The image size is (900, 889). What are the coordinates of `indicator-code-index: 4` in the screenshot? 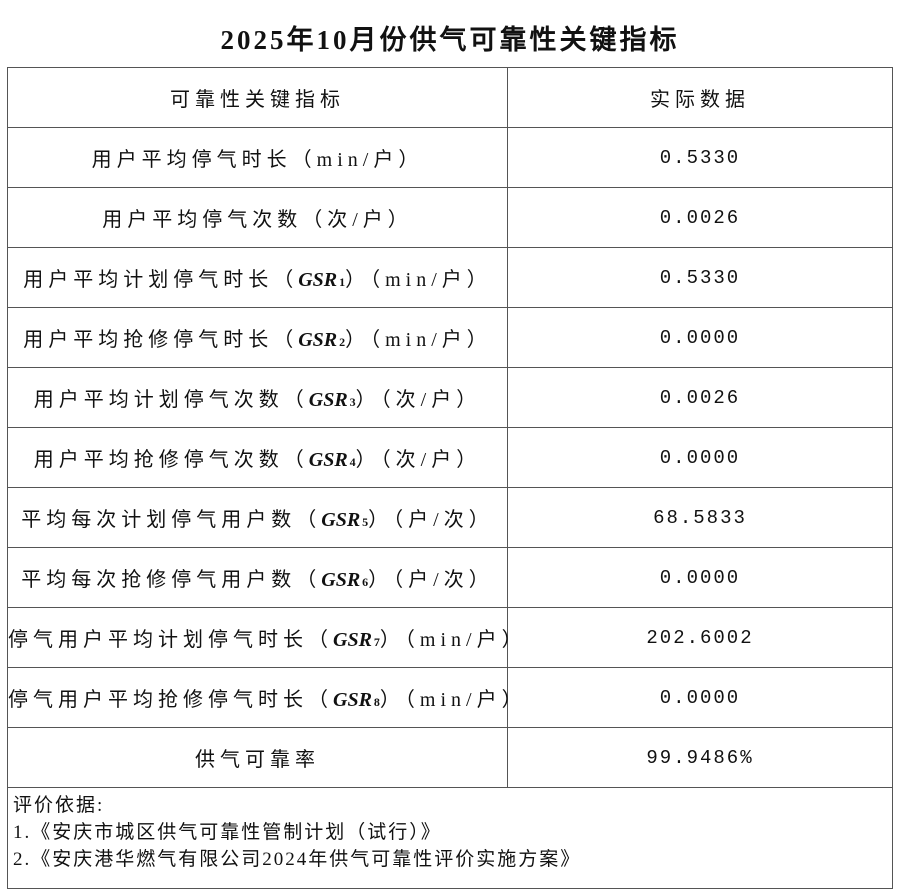 It's located at (352, 462).